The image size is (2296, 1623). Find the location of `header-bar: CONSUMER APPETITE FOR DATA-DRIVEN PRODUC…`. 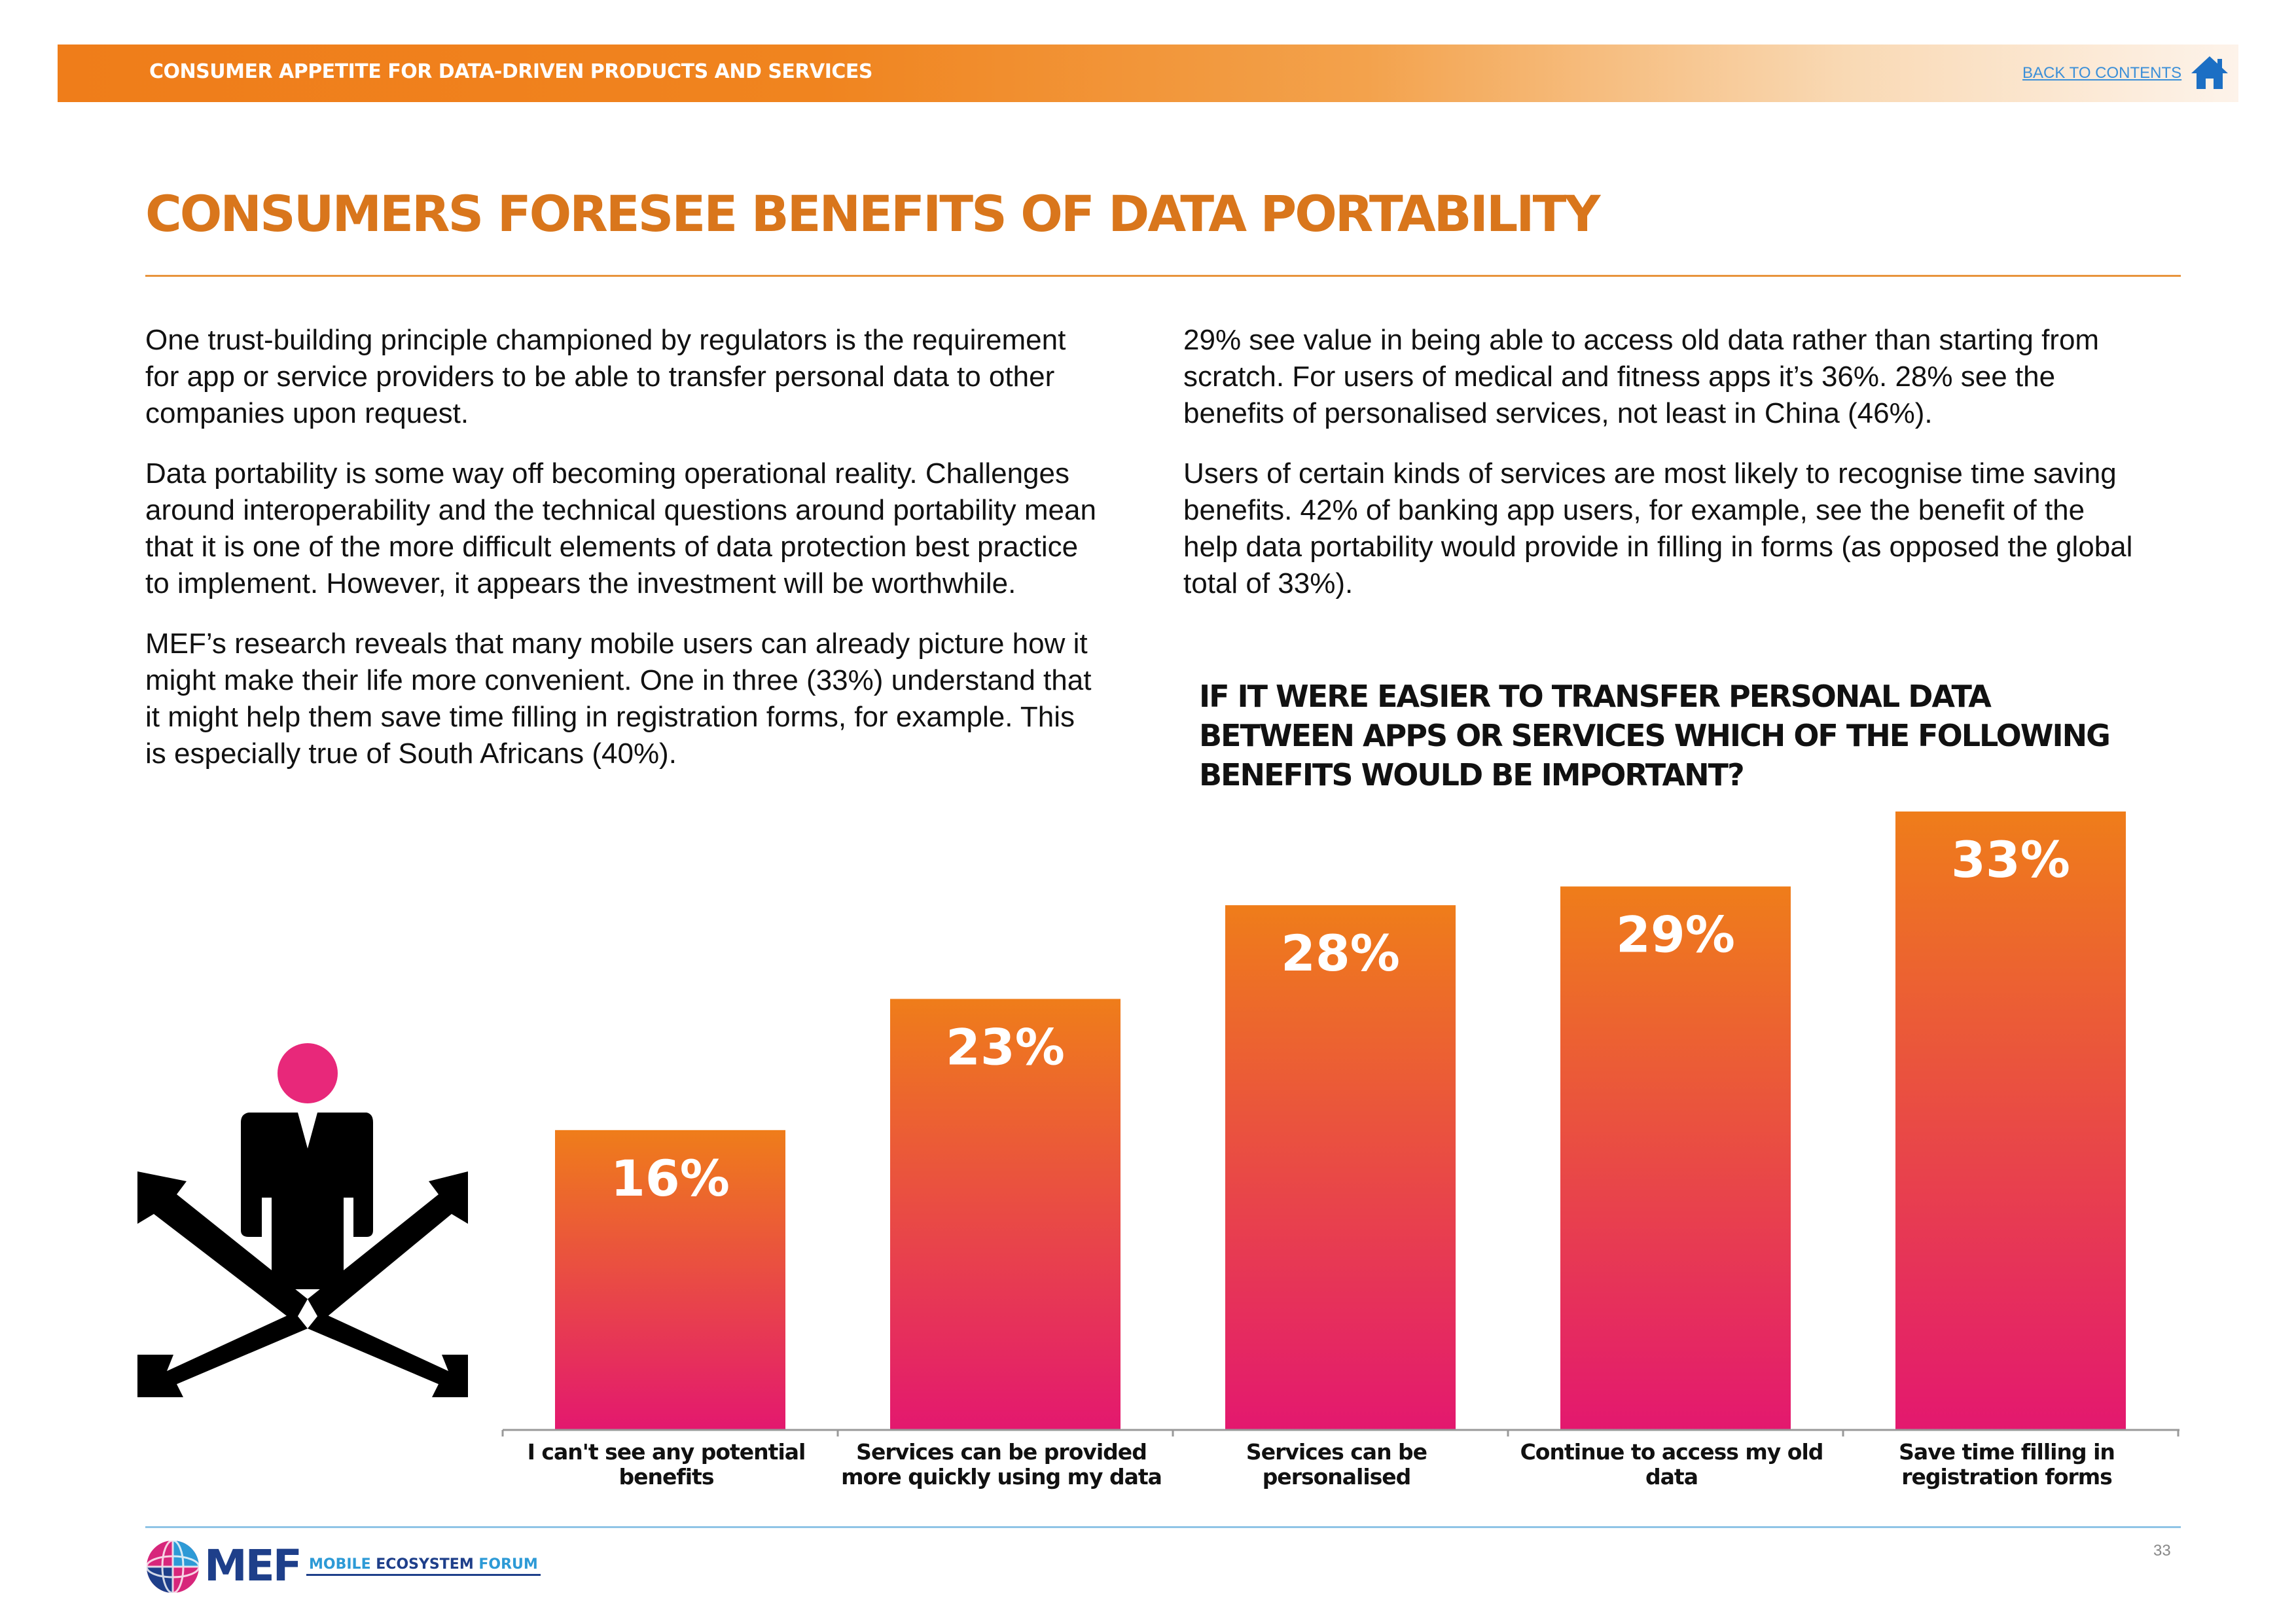

header-bar: CONSUMER APPETITE FOR DATA-DRIVEN PRODUC… is located at coordinates (1148, 73).